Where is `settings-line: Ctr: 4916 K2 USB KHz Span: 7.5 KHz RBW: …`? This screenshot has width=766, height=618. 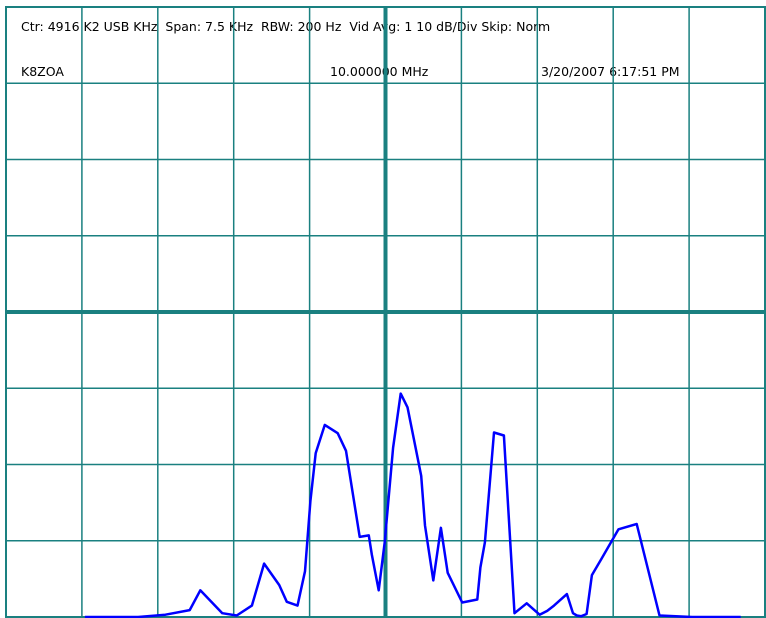
settings-line: Ctr: 4916 K2 USB KHz Span: 7.5 KHz RBW: … is located at coordinates (286, 26).